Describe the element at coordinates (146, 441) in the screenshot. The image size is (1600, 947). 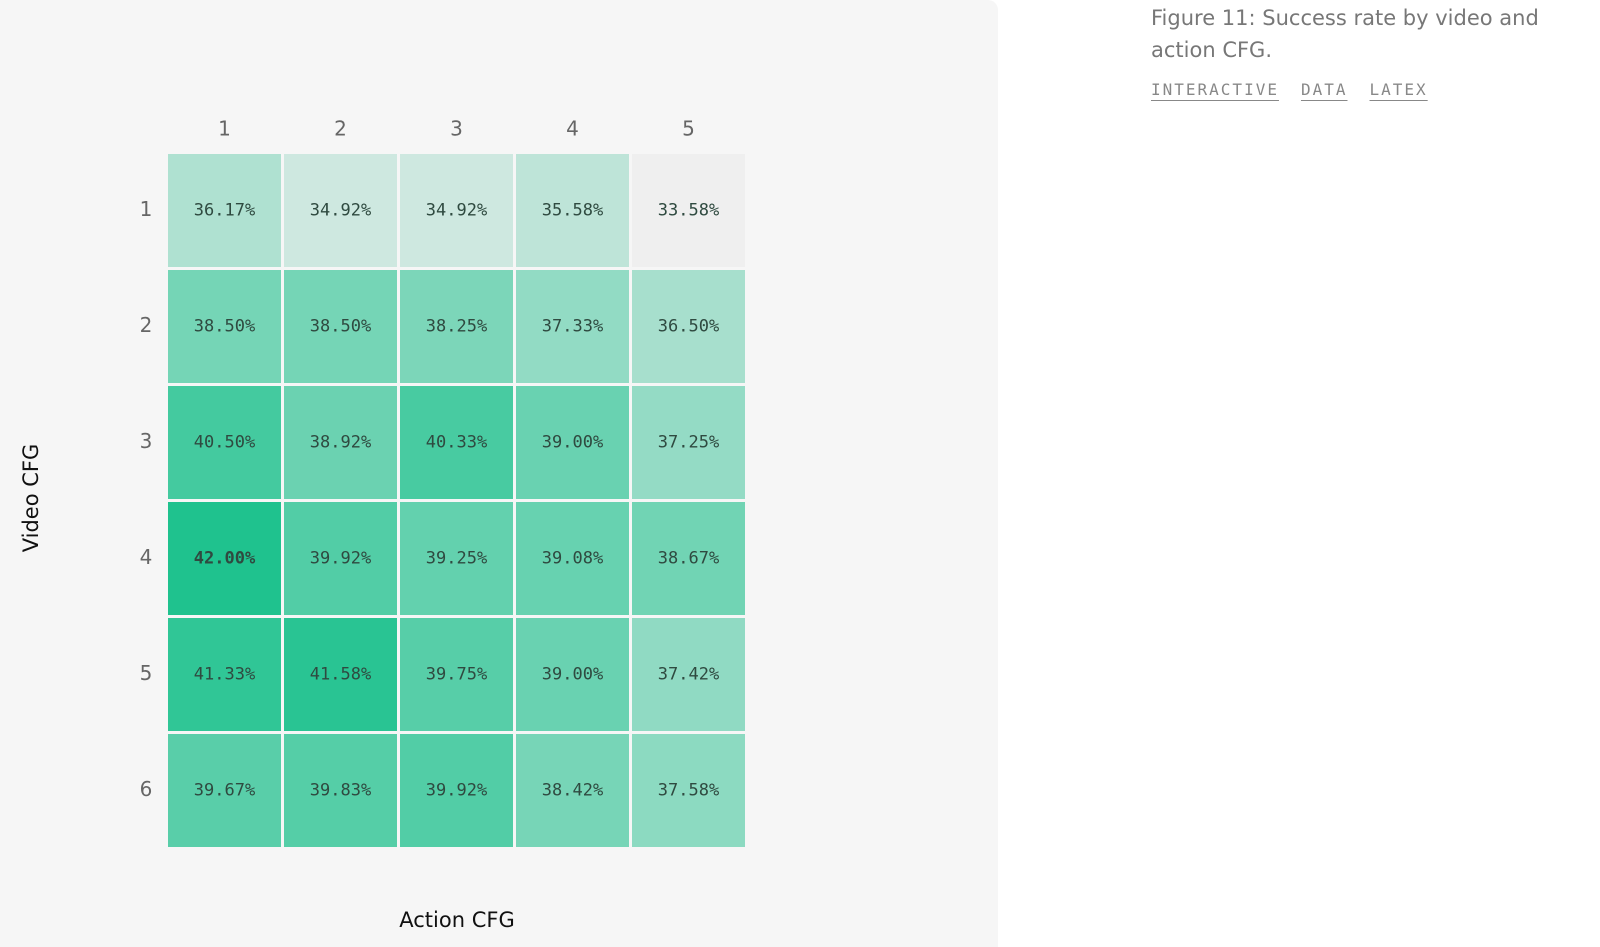
I see `y-tick-label: 3` at that location.